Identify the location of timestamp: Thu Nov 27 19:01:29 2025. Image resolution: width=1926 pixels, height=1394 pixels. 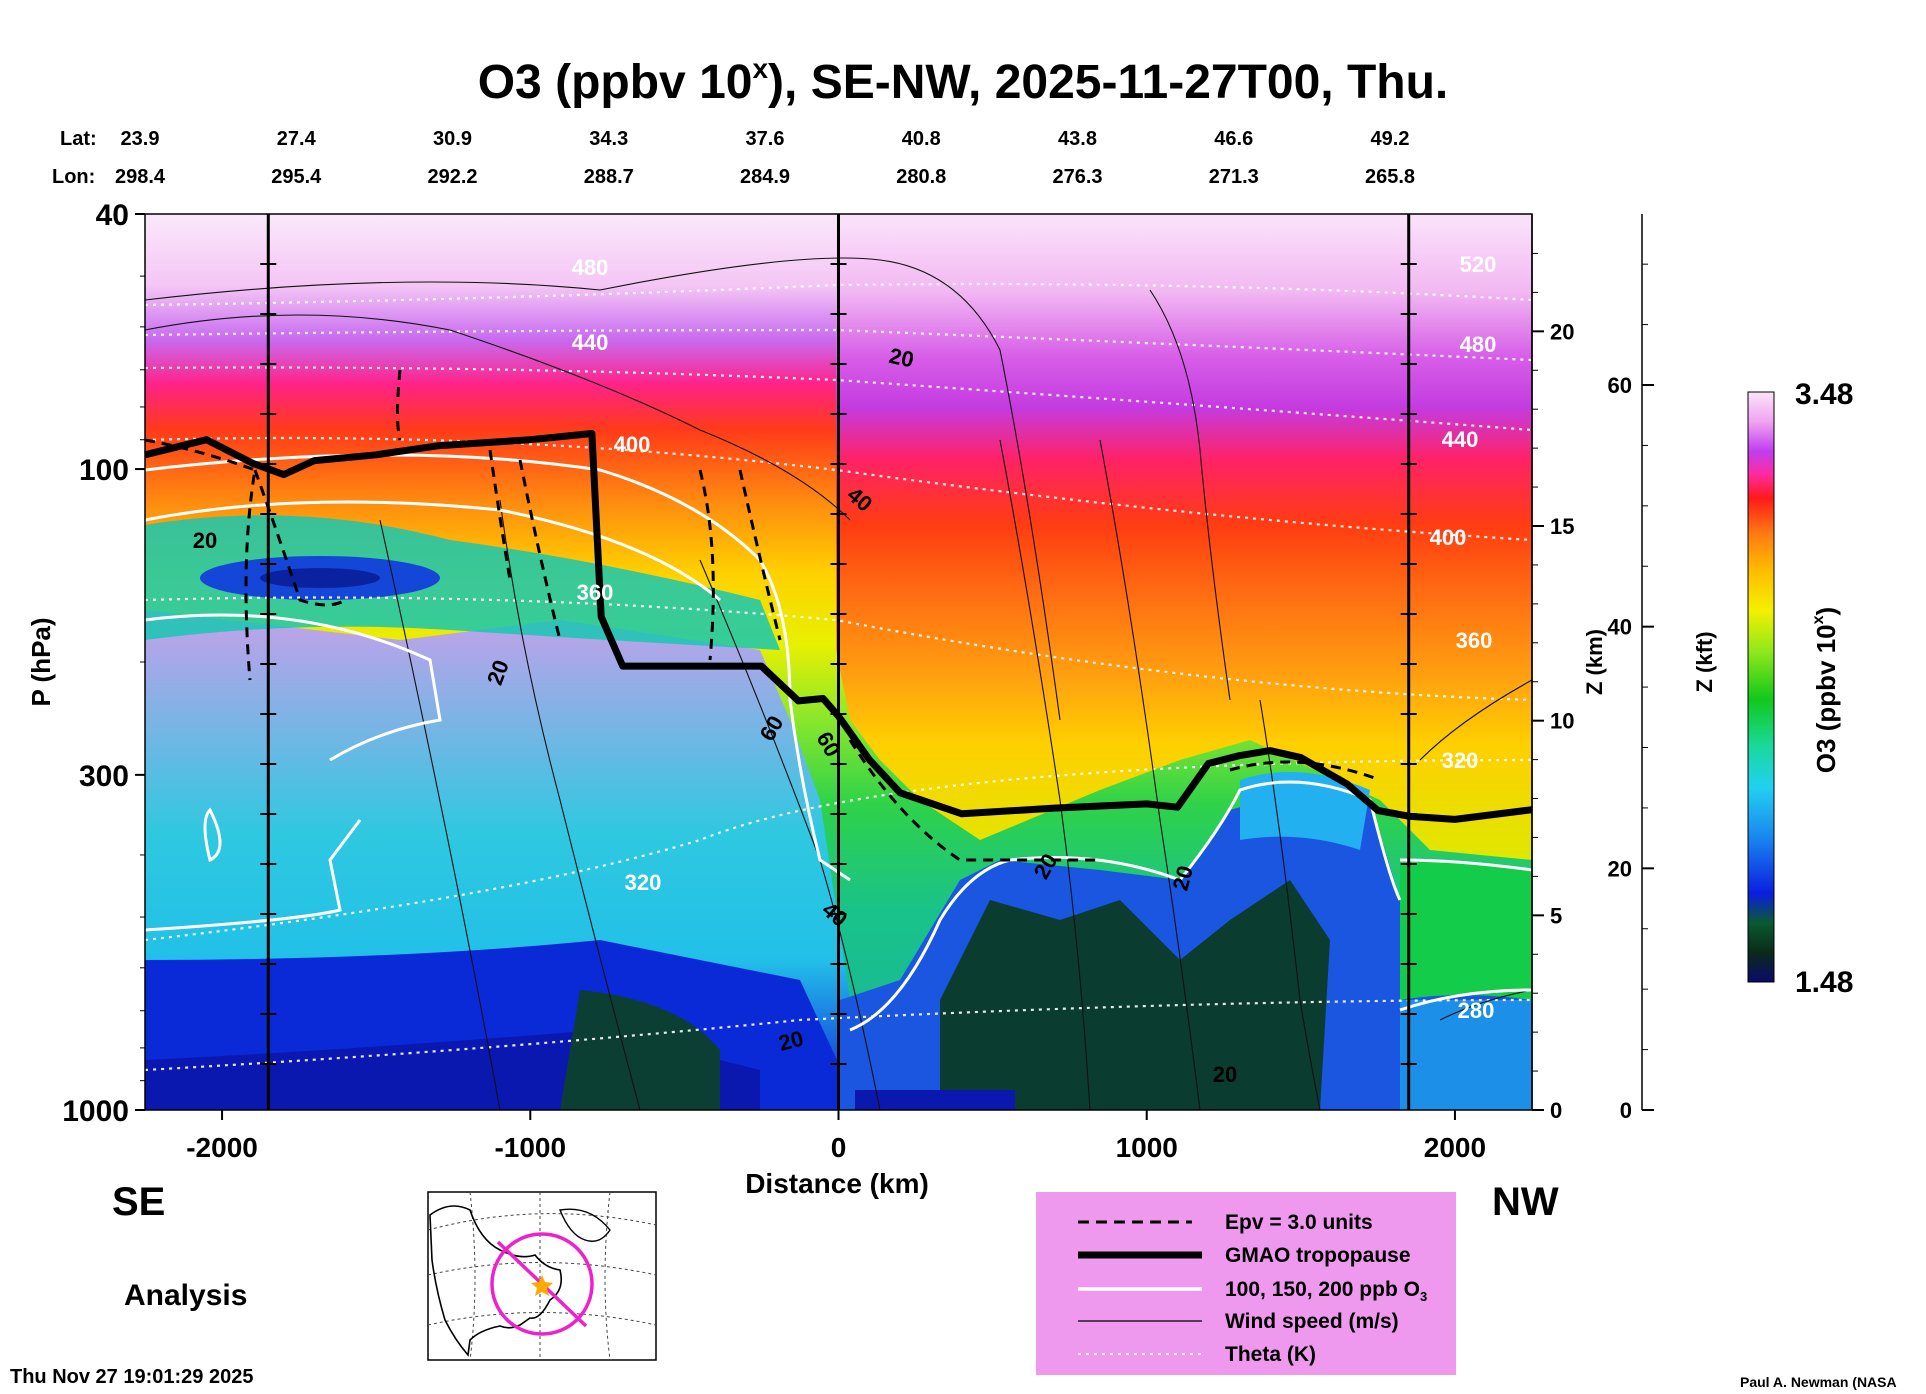
(131, 1377).